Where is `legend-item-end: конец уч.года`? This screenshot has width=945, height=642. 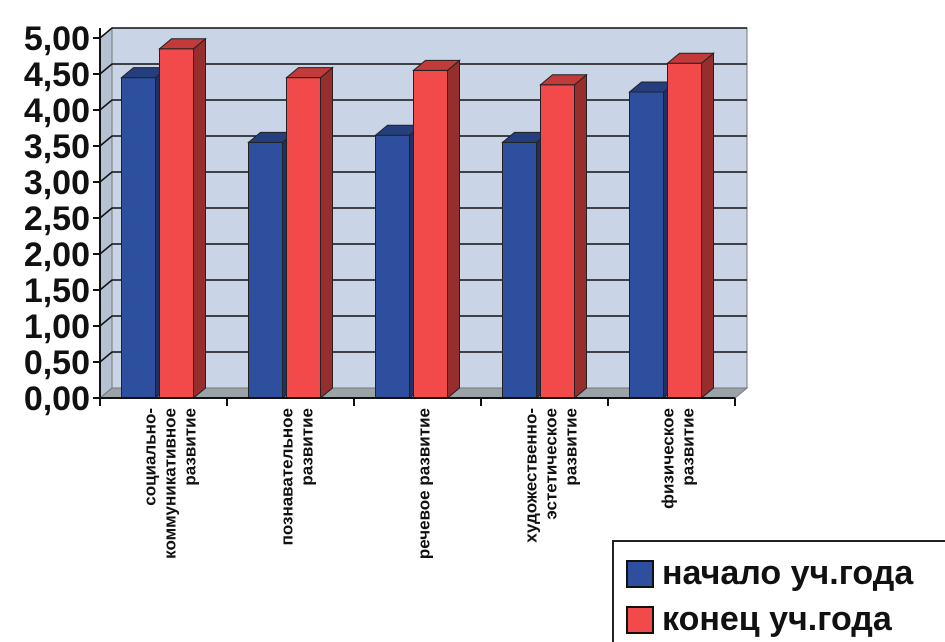
legend-item-end: конец уч.года is located at coordinates (759, 619).